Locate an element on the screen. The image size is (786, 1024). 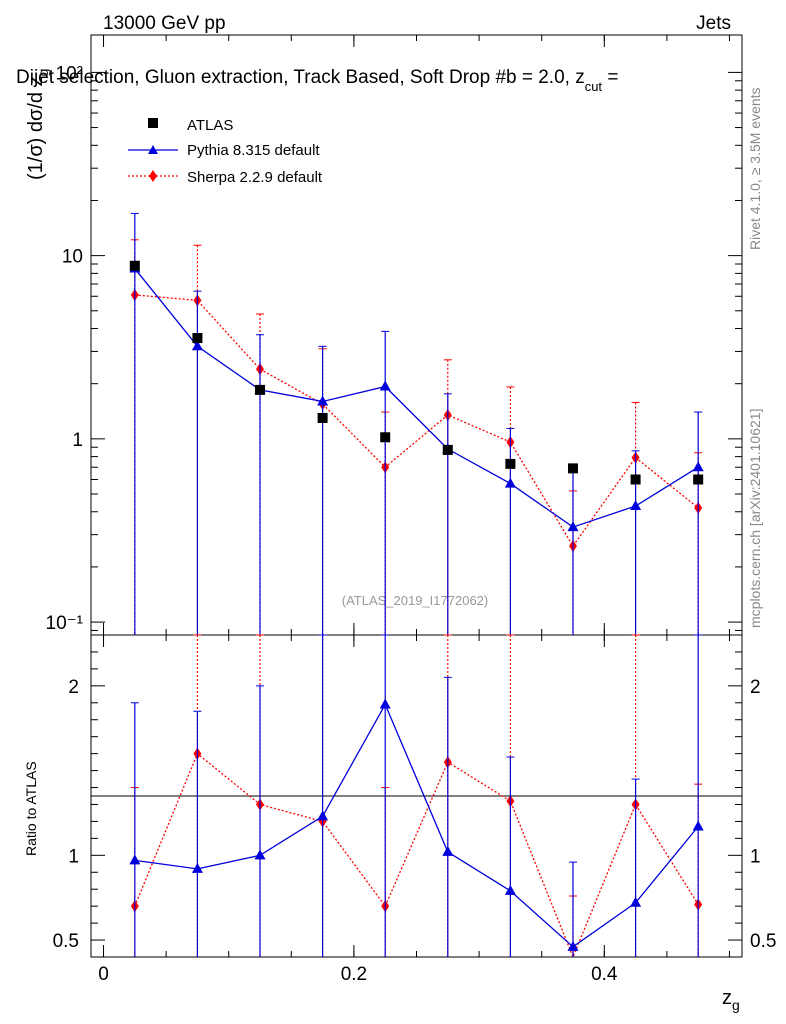
ratio-y-tick-label: 1 is located at coordinates (73, 856).